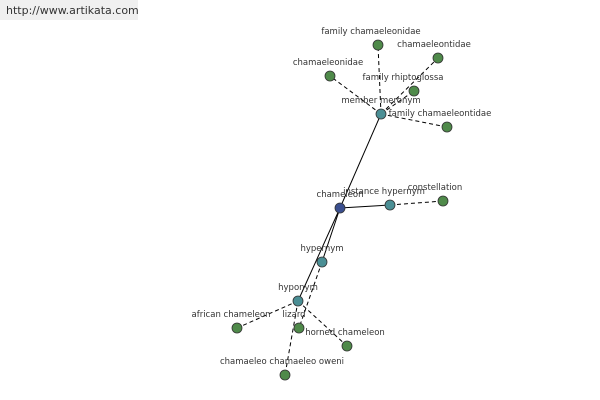 This screenshot has width=600, height=400. Describe the element at coordinates (69, 10) in the screenshot. I see `site-url: http://www.artikata.com` at that location.